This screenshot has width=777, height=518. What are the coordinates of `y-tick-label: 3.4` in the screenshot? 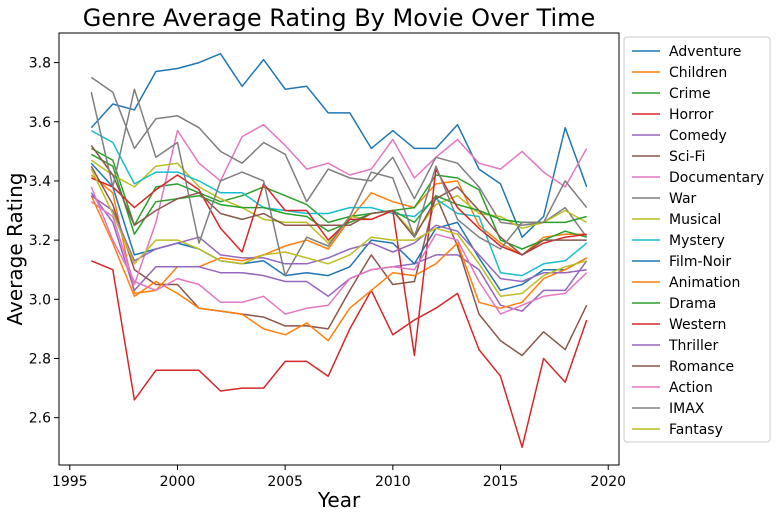 It's located at (40, 182).